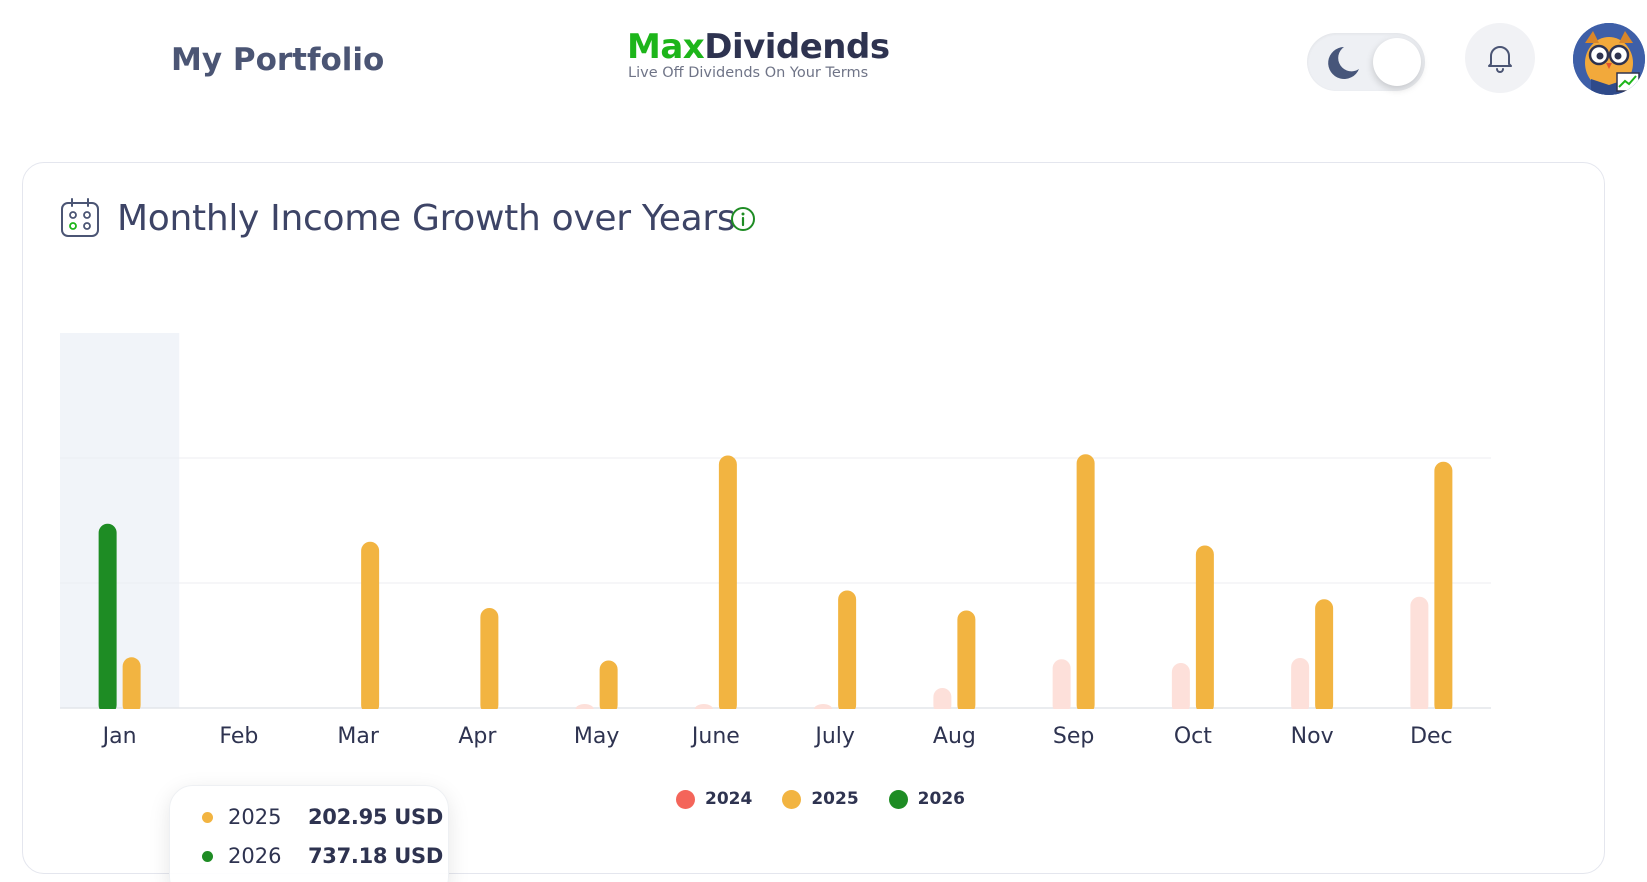 This screenshot has height=882, width=1647. Describe the element at coordinates (477, 736) in the screenshot. I see `x-tick-label: Apr` at that location.